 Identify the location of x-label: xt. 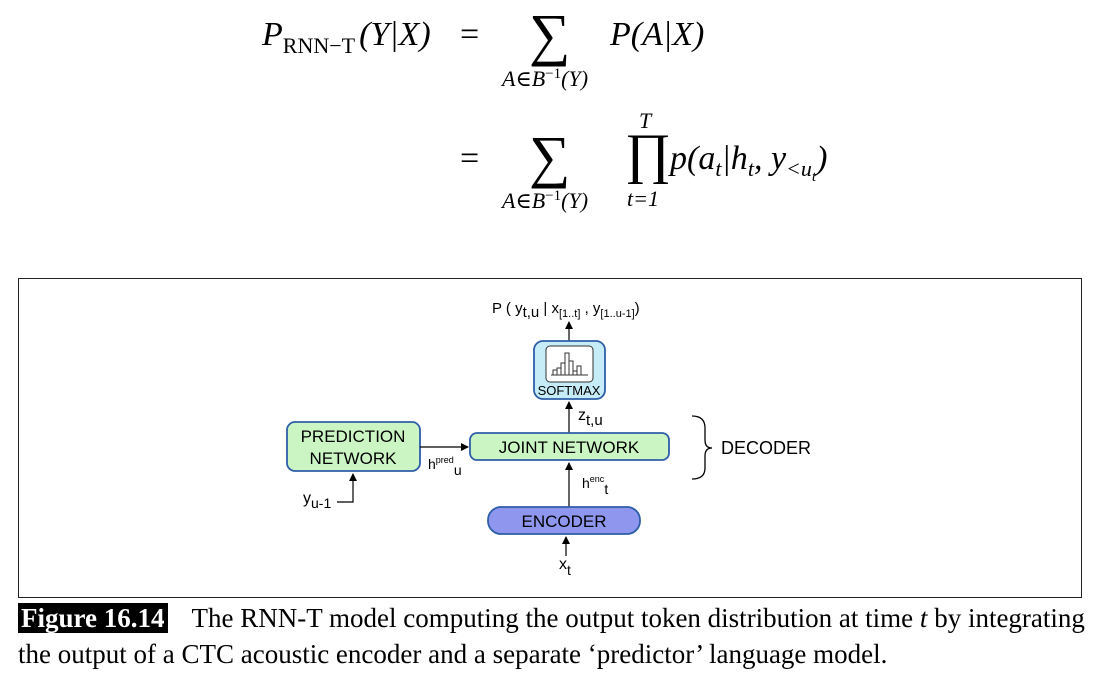
(565, 567).